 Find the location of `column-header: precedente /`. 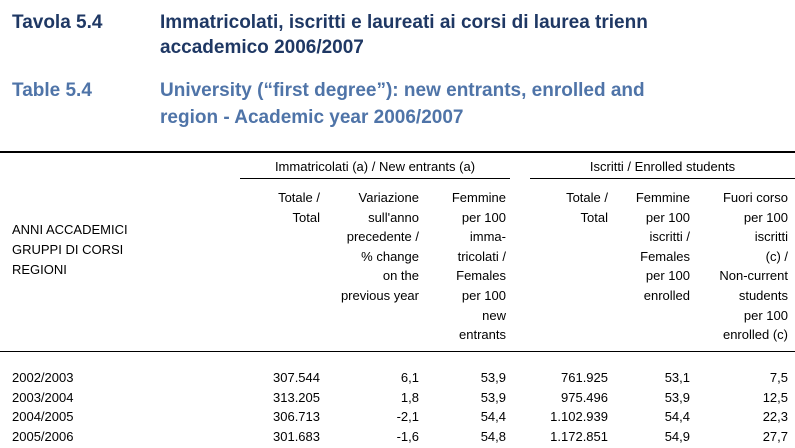

column-header: precedente / is located at coordinates (382, 237).